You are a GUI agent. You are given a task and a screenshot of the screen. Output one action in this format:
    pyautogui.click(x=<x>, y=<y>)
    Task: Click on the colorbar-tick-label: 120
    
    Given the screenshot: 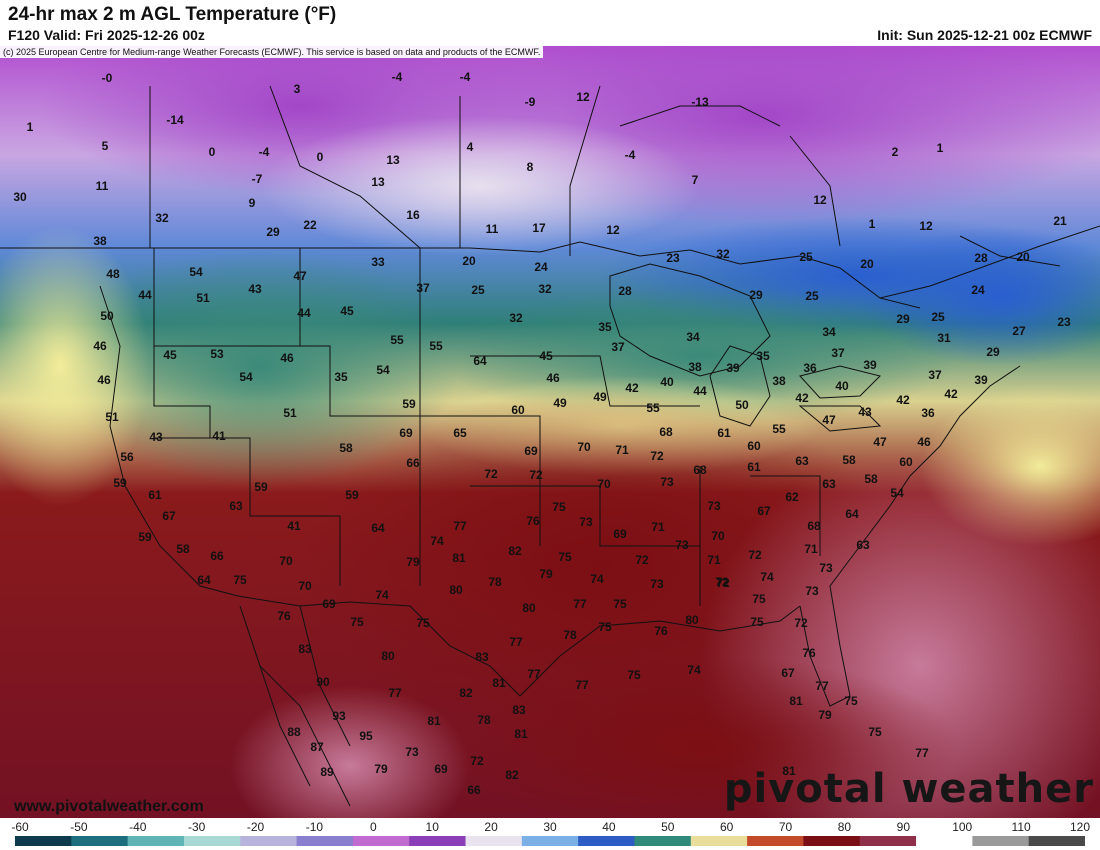 What is the action you would take?
    pyautogui.click(x=1080, y=827)
    